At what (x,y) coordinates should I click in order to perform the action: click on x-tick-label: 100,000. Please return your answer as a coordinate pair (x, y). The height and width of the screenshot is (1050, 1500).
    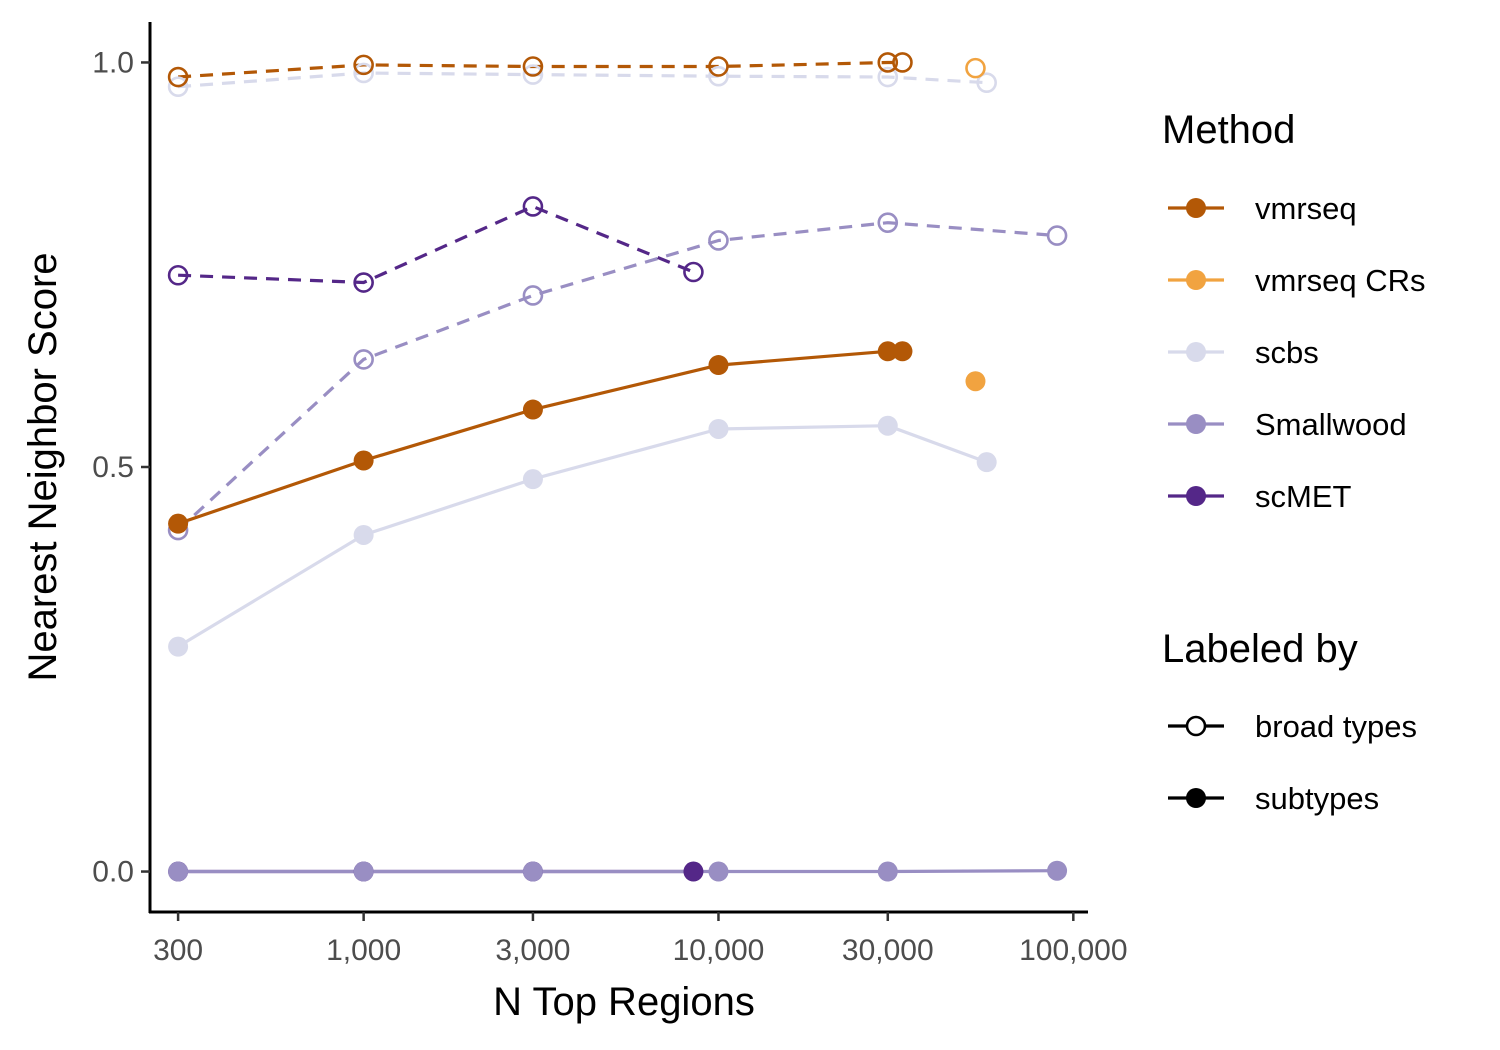
    Looking at the image, I should click on (1073, 950).